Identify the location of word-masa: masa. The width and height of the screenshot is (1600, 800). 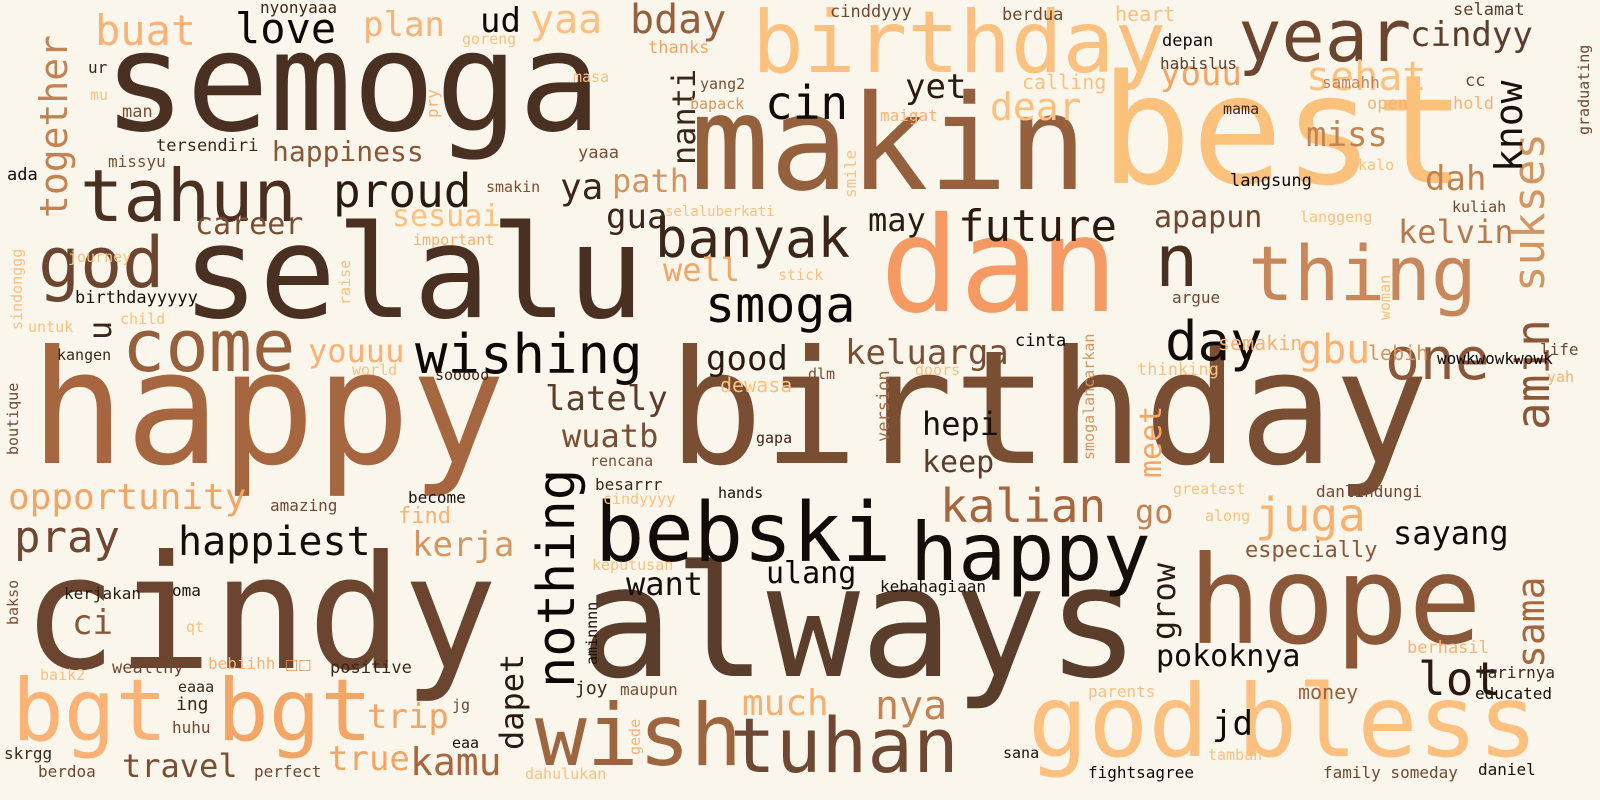
(591, 77).